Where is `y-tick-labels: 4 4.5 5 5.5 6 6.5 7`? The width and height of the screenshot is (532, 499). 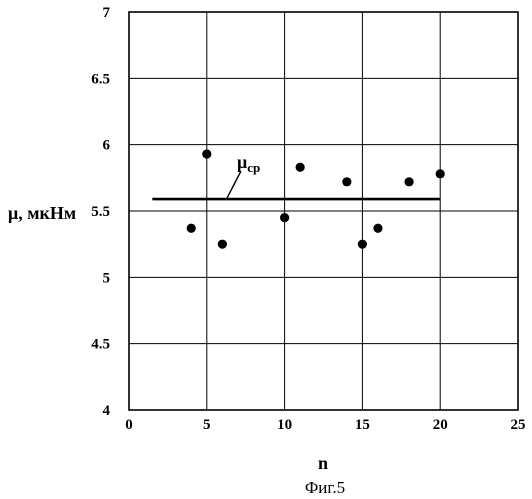 y-tick-labels: 4 4.5 5 5.5 6 6.5 7 is located at coordinates (100, 212).